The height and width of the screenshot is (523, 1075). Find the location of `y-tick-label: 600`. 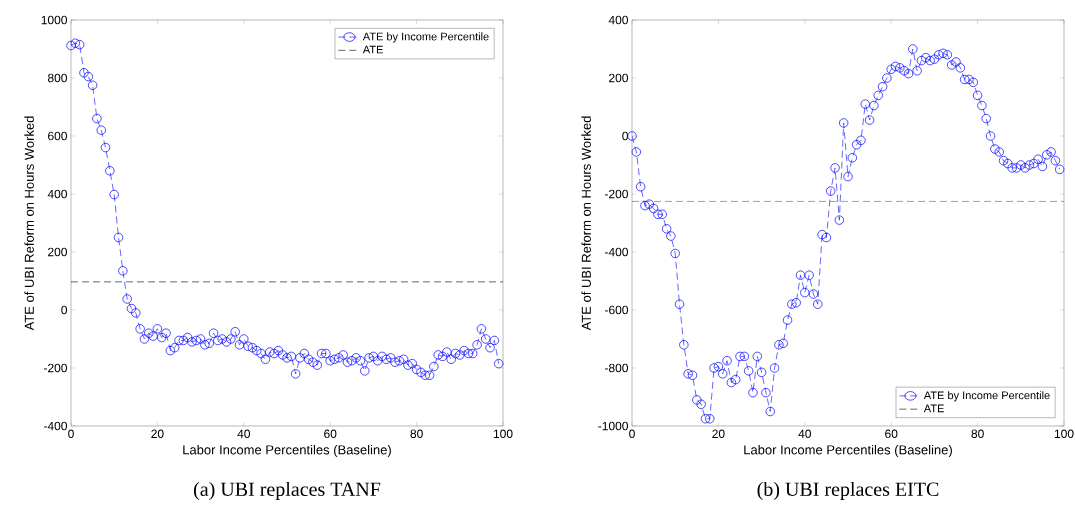

y-tick-label: 600 is located at coordinates (58, 136).